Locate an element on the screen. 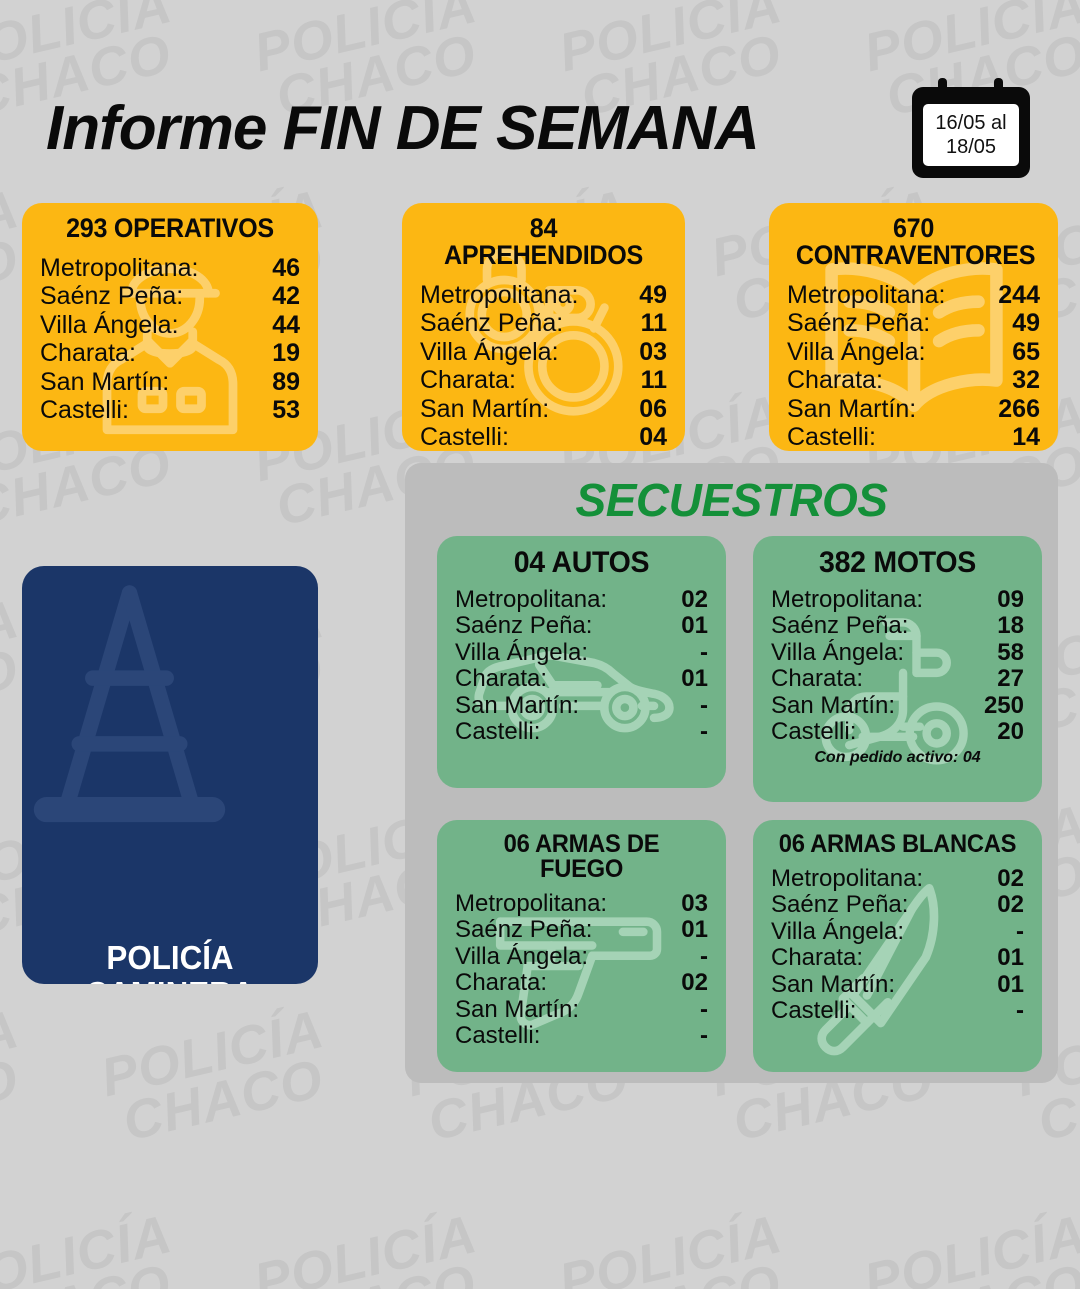 The height and width of the screenshot is (1289, 1080). table-row: Metropolitana: 02 is located at coordinates (581, 600).